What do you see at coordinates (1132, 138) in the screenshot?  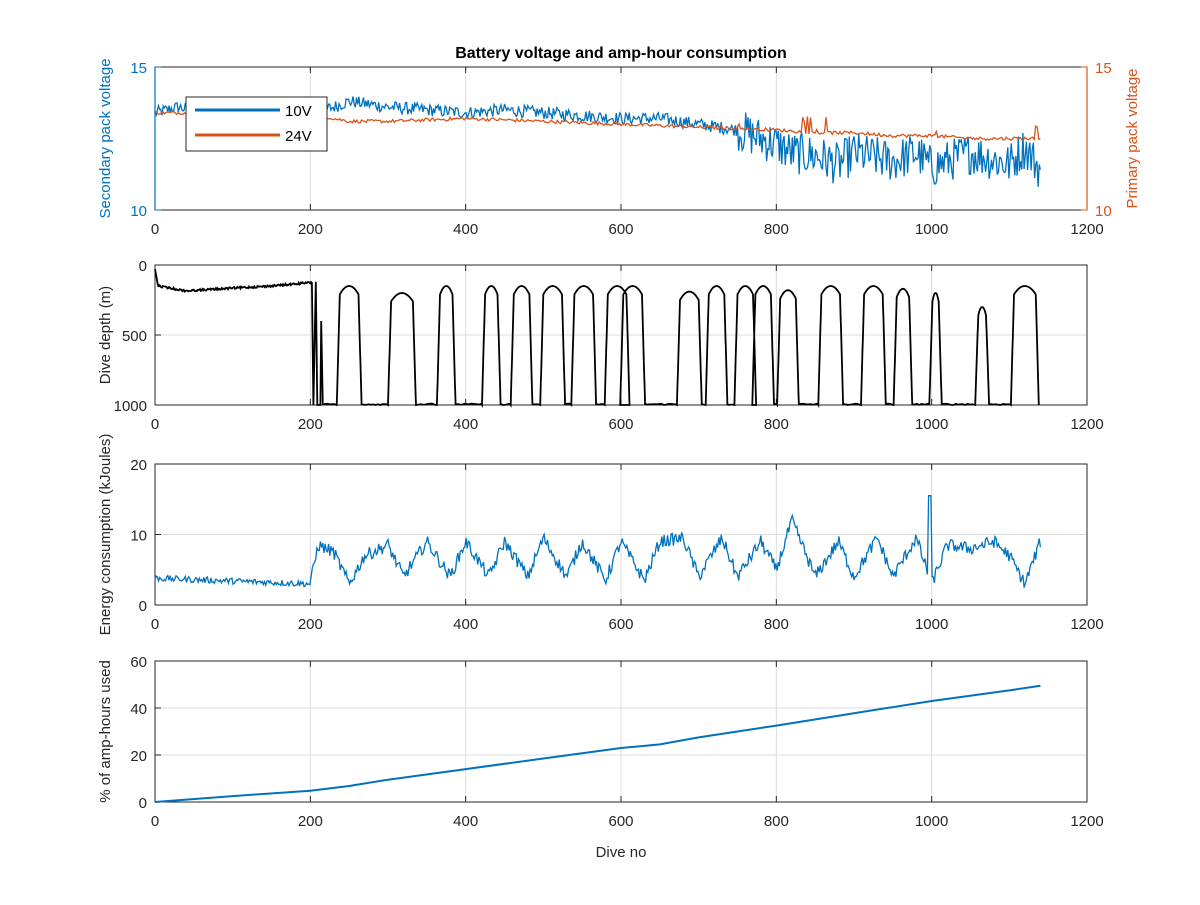 I see `y-right-axis-label: Primary pack voltage` at bounding box center [1132, 138].